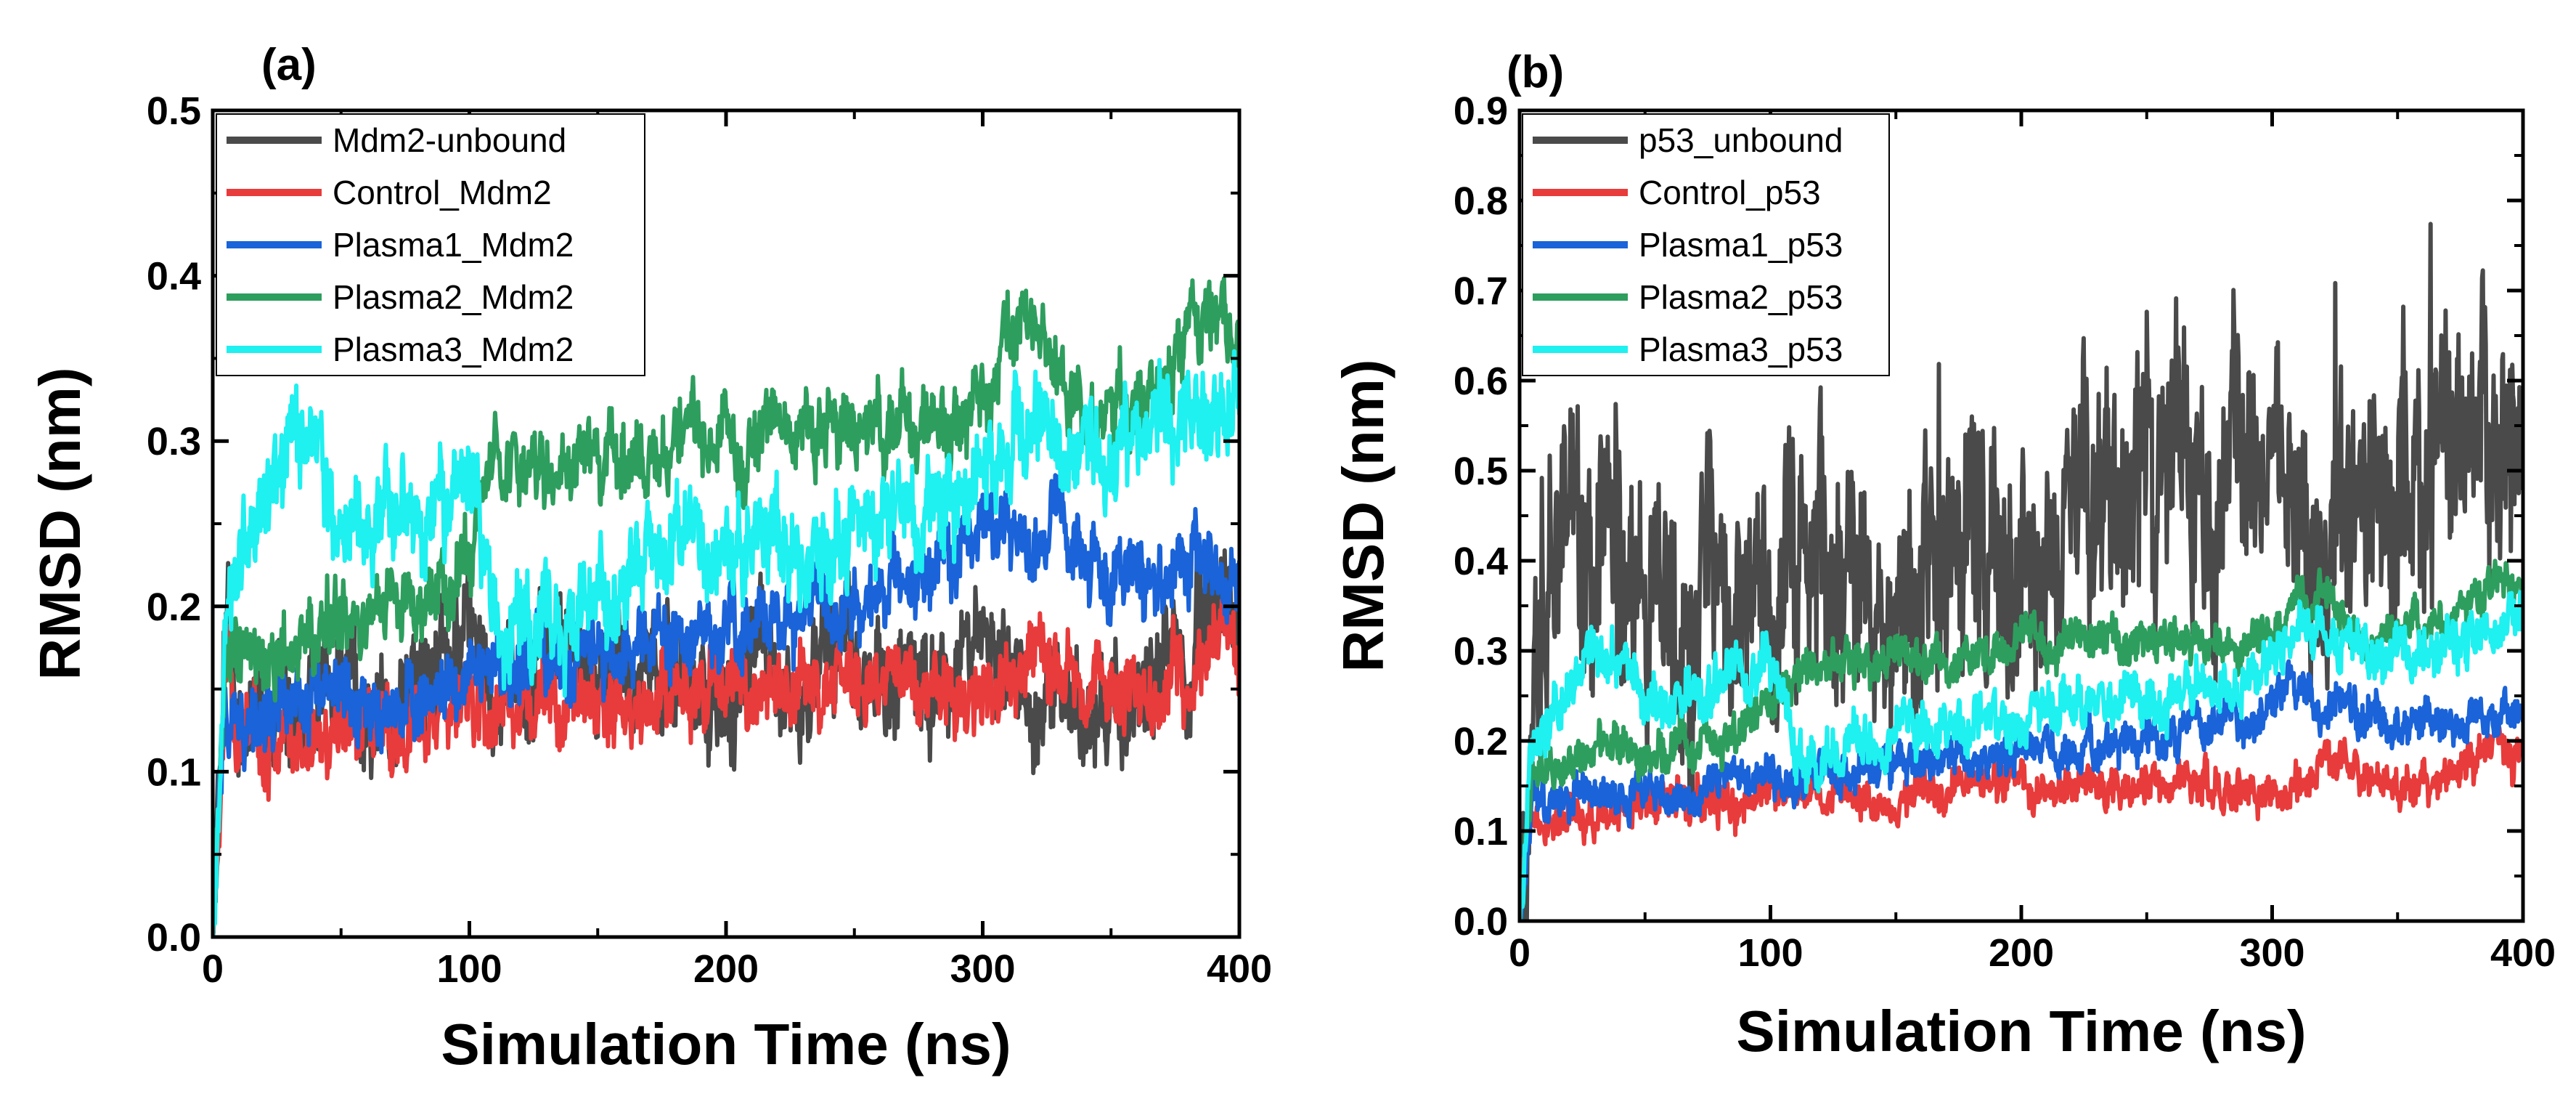 The height and width of the screenshot is (1099, 2576). What do you see at coordinates (1730, 192) in the screenshot?
I see `legend-label: Control_p53` at bounding box center [1730, 192].